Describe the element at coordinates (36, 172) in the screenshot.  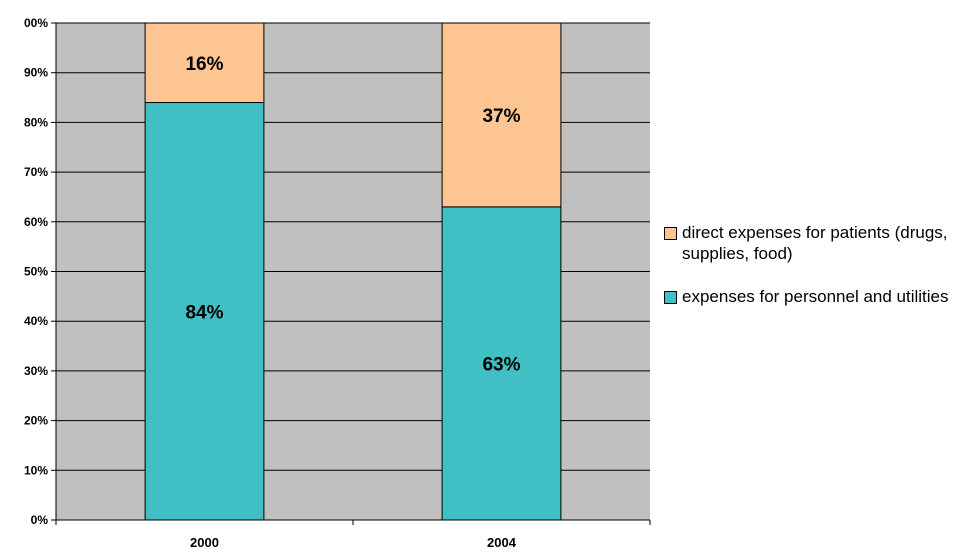
I see `y-tick-label: 70%` at that location.